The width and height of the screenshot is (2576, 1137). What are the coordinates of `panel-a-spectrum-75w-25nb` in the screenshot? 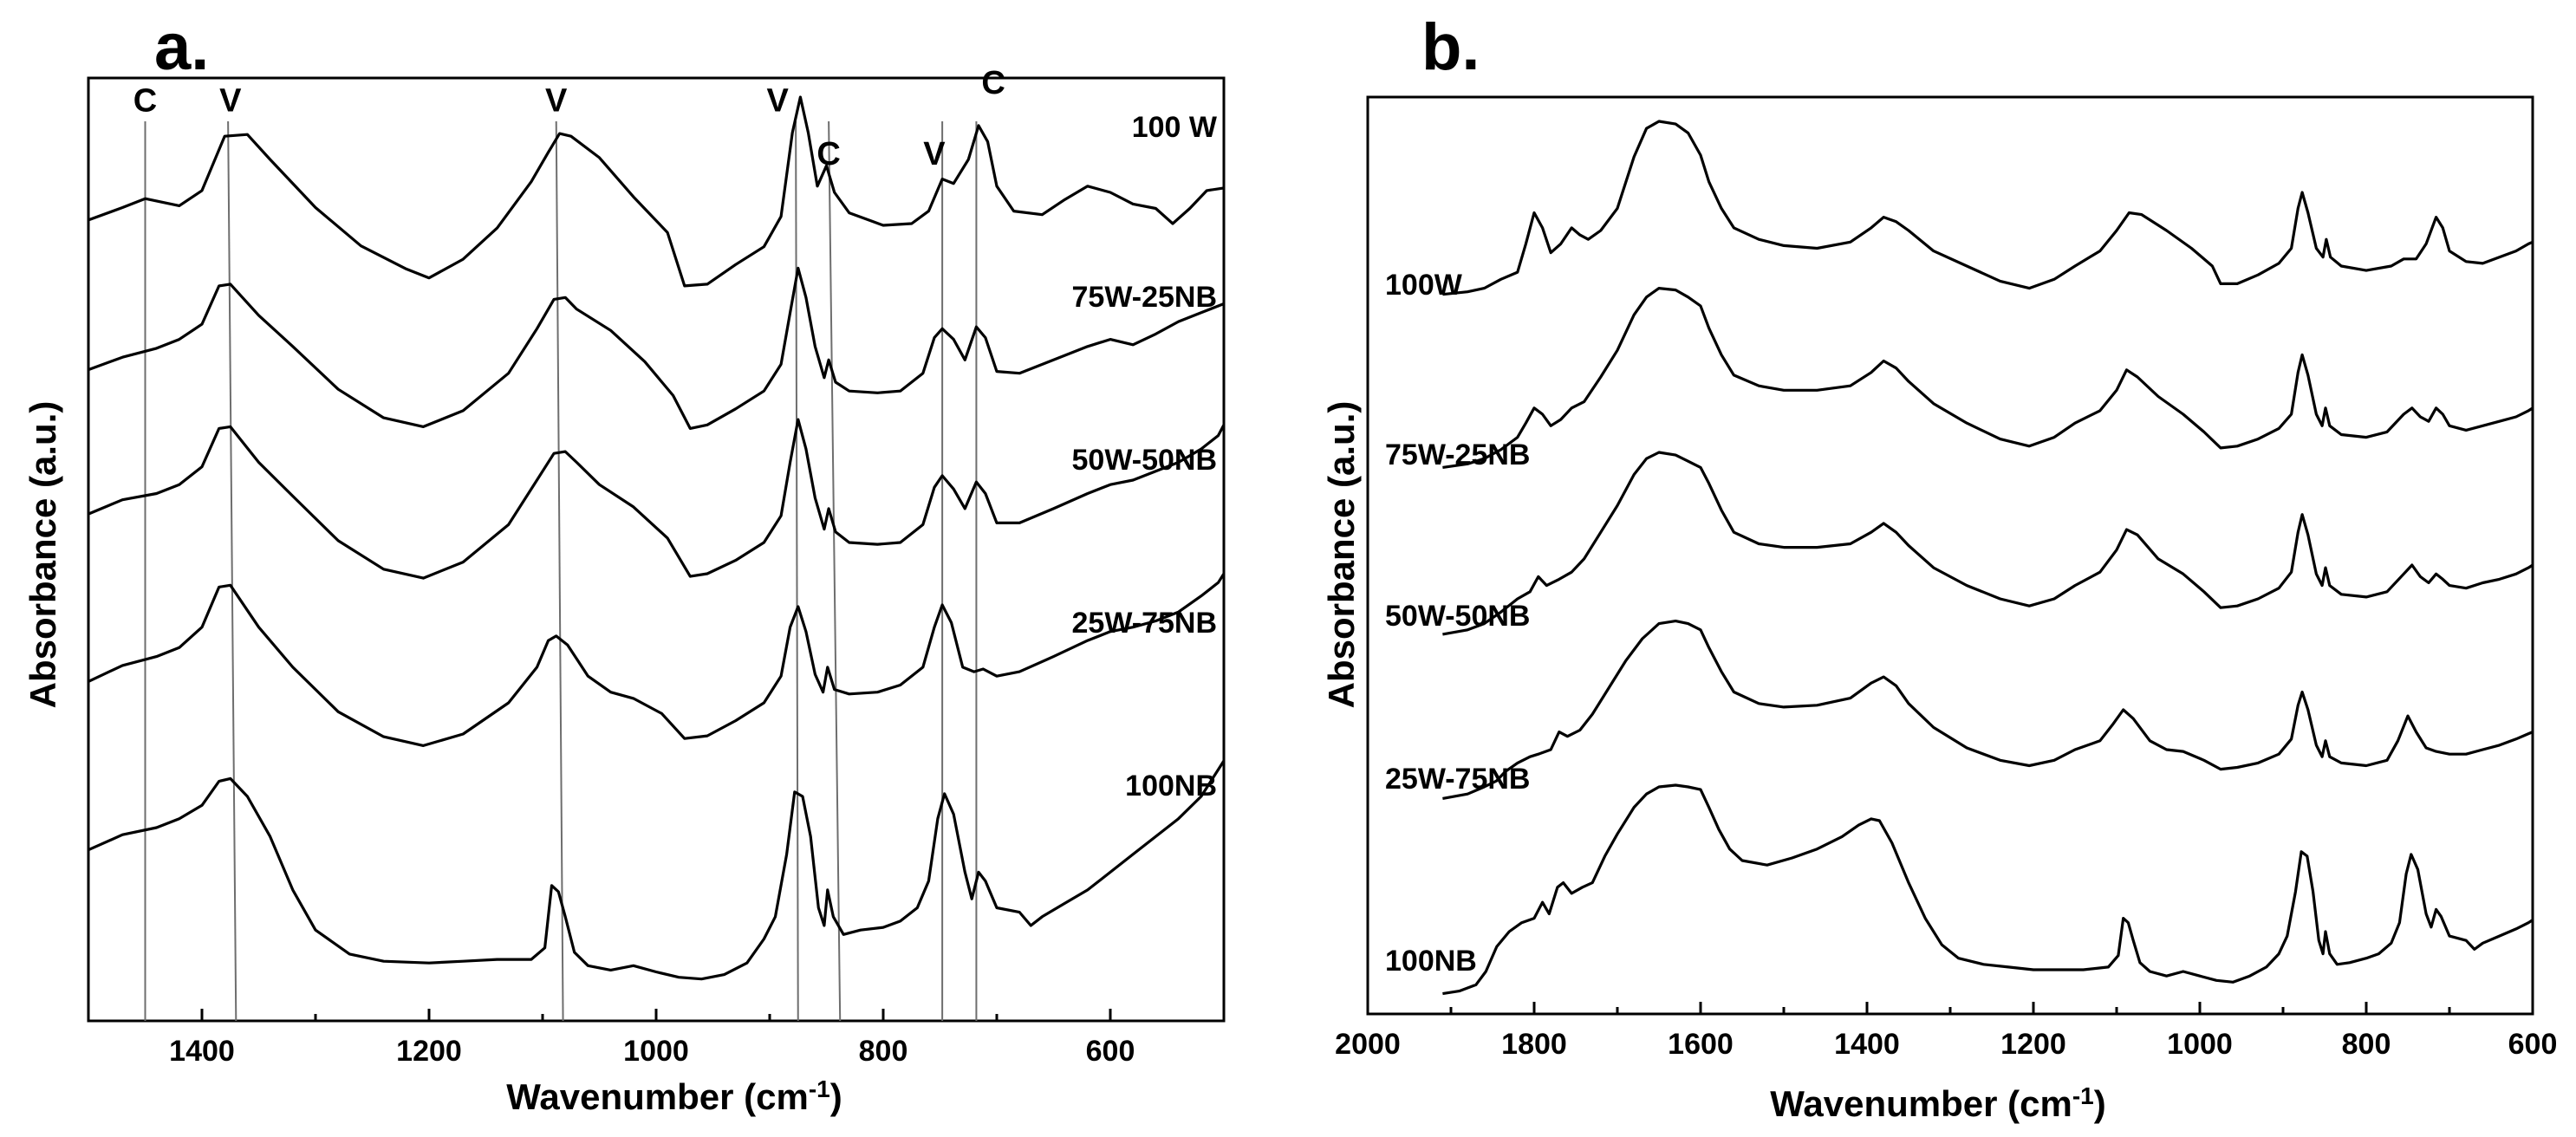 It's located at (656, 348).